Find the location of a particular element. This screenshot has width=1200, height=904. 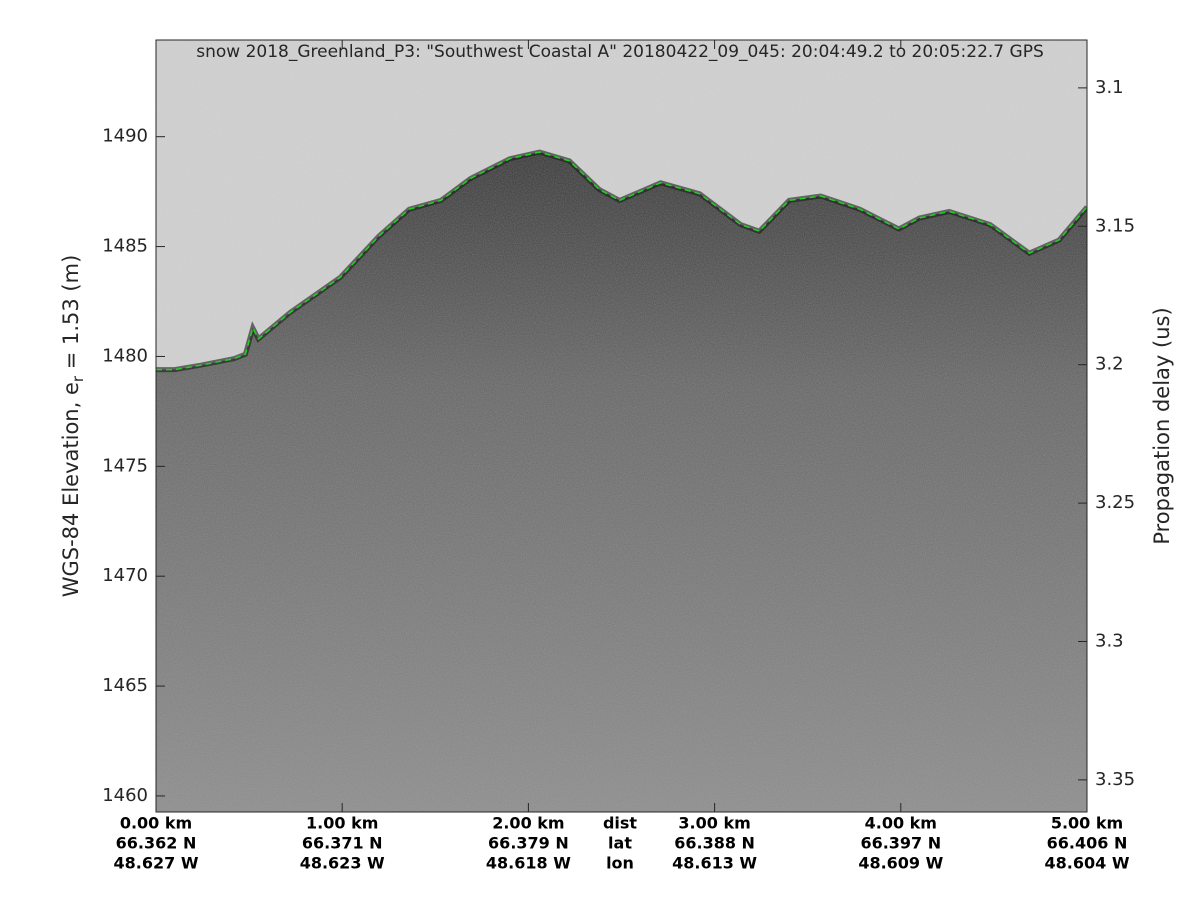

lon-label: 48.604 W is located at coordinates (1087, 863).